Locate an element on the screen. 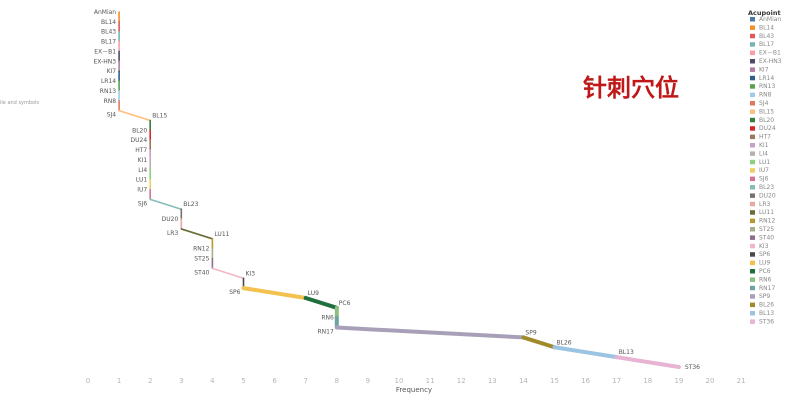 This screenshot has width=787, height=394. x-tick-label: 6 is located at coordinates (274, 381).